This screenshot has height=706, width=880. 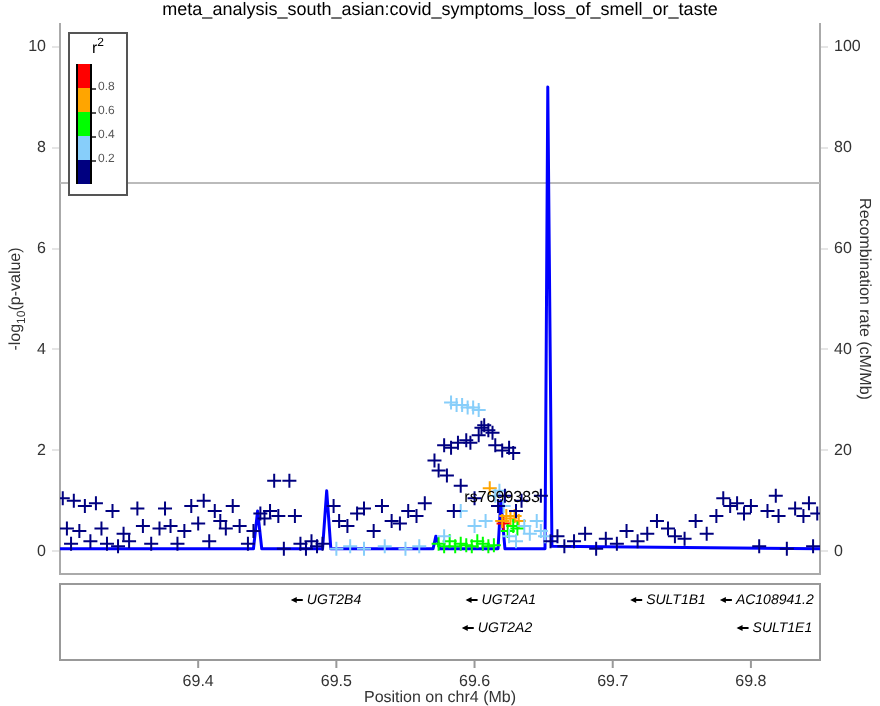 What do you see at coordinates (843, 247) in the screenshot?
I see `y2-tick-label: 60` at bounding box center [843, 247].